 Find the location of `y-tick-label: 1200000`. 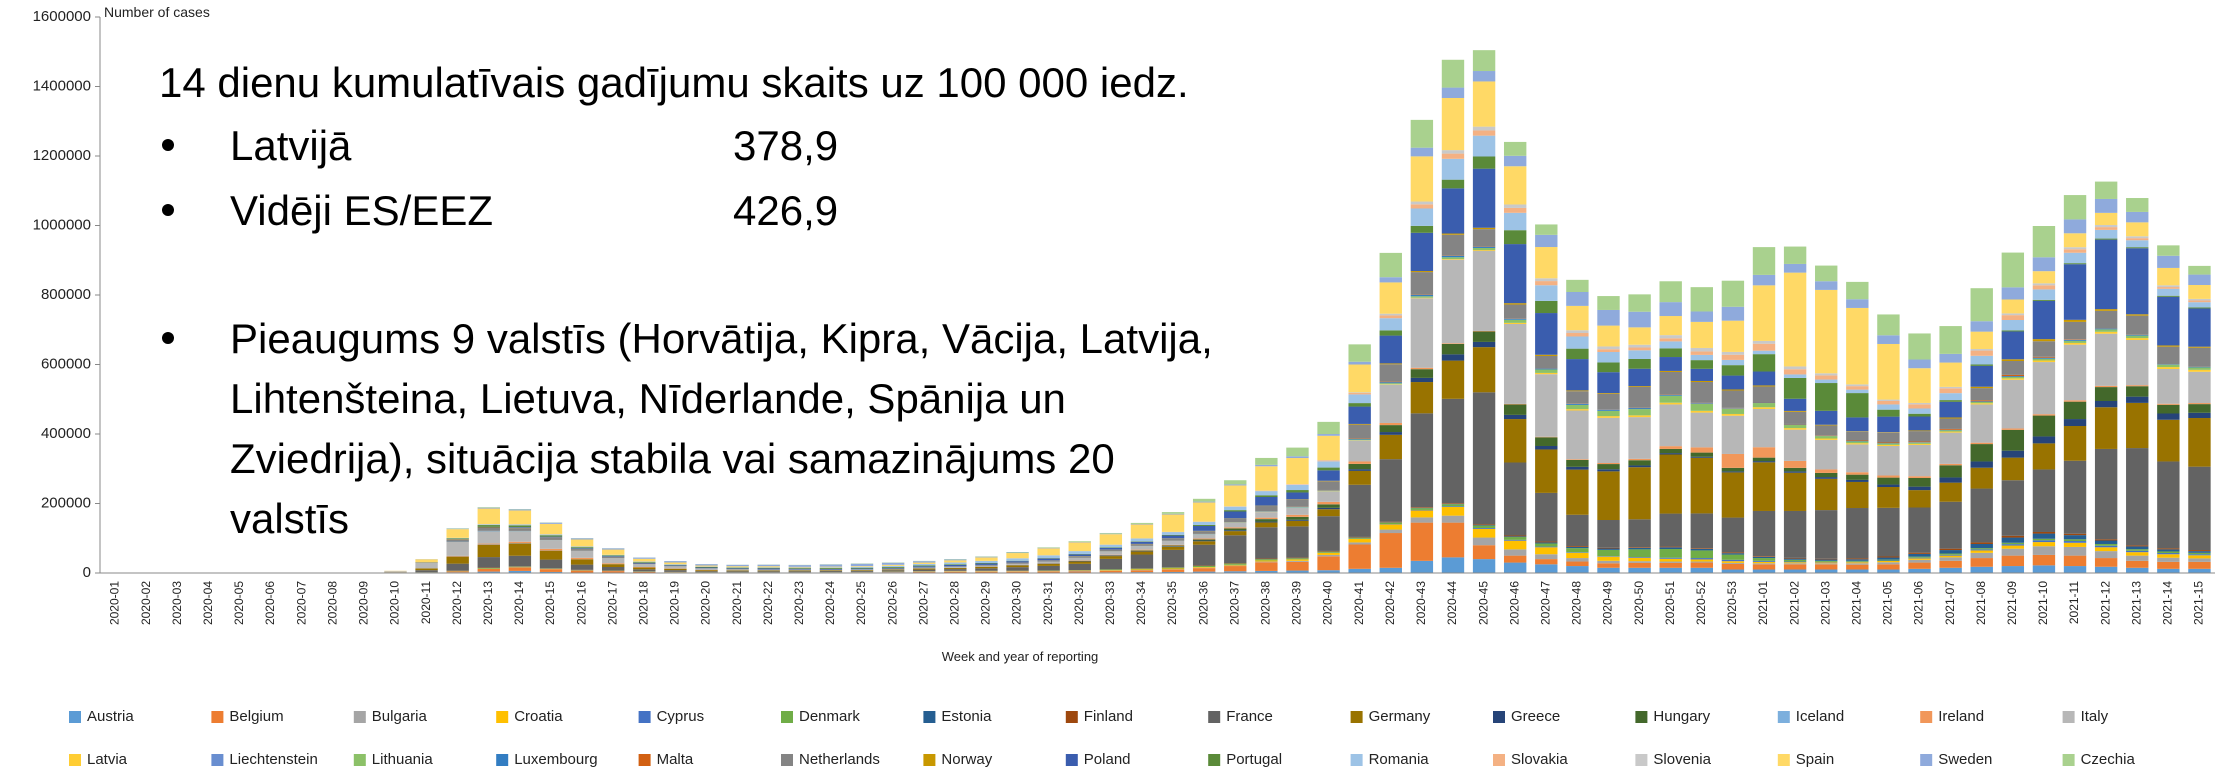

y-tick-label: 1200000 is located at coordinates (62, 155).